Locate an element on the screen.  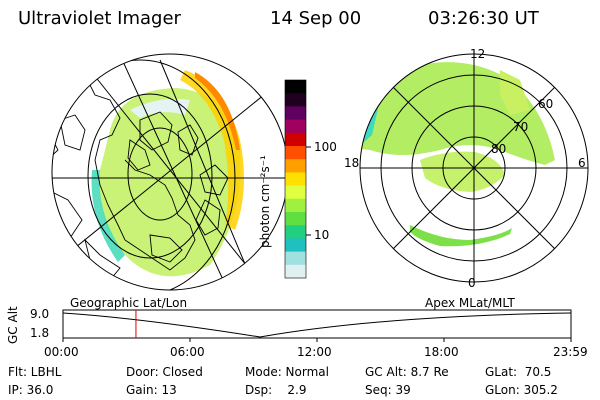
status-mode: Mode: Normal is located at coordinates (287, 372).